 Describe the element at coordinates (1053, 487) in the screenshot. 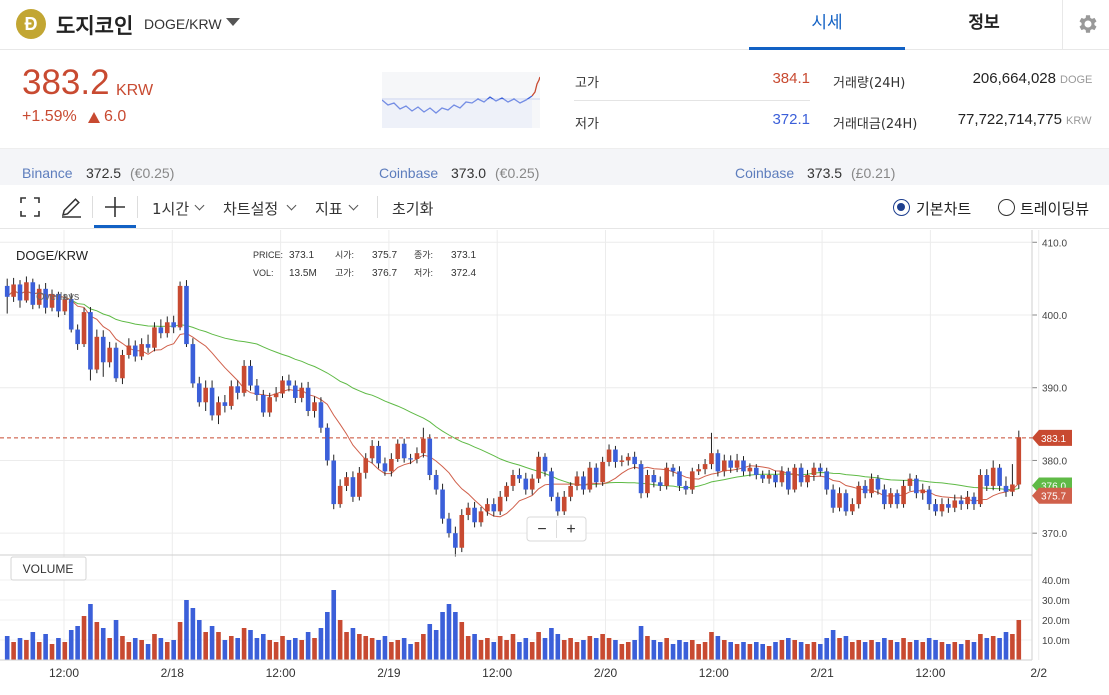

I see `ma-long-tag-text: 376.0` at that location.